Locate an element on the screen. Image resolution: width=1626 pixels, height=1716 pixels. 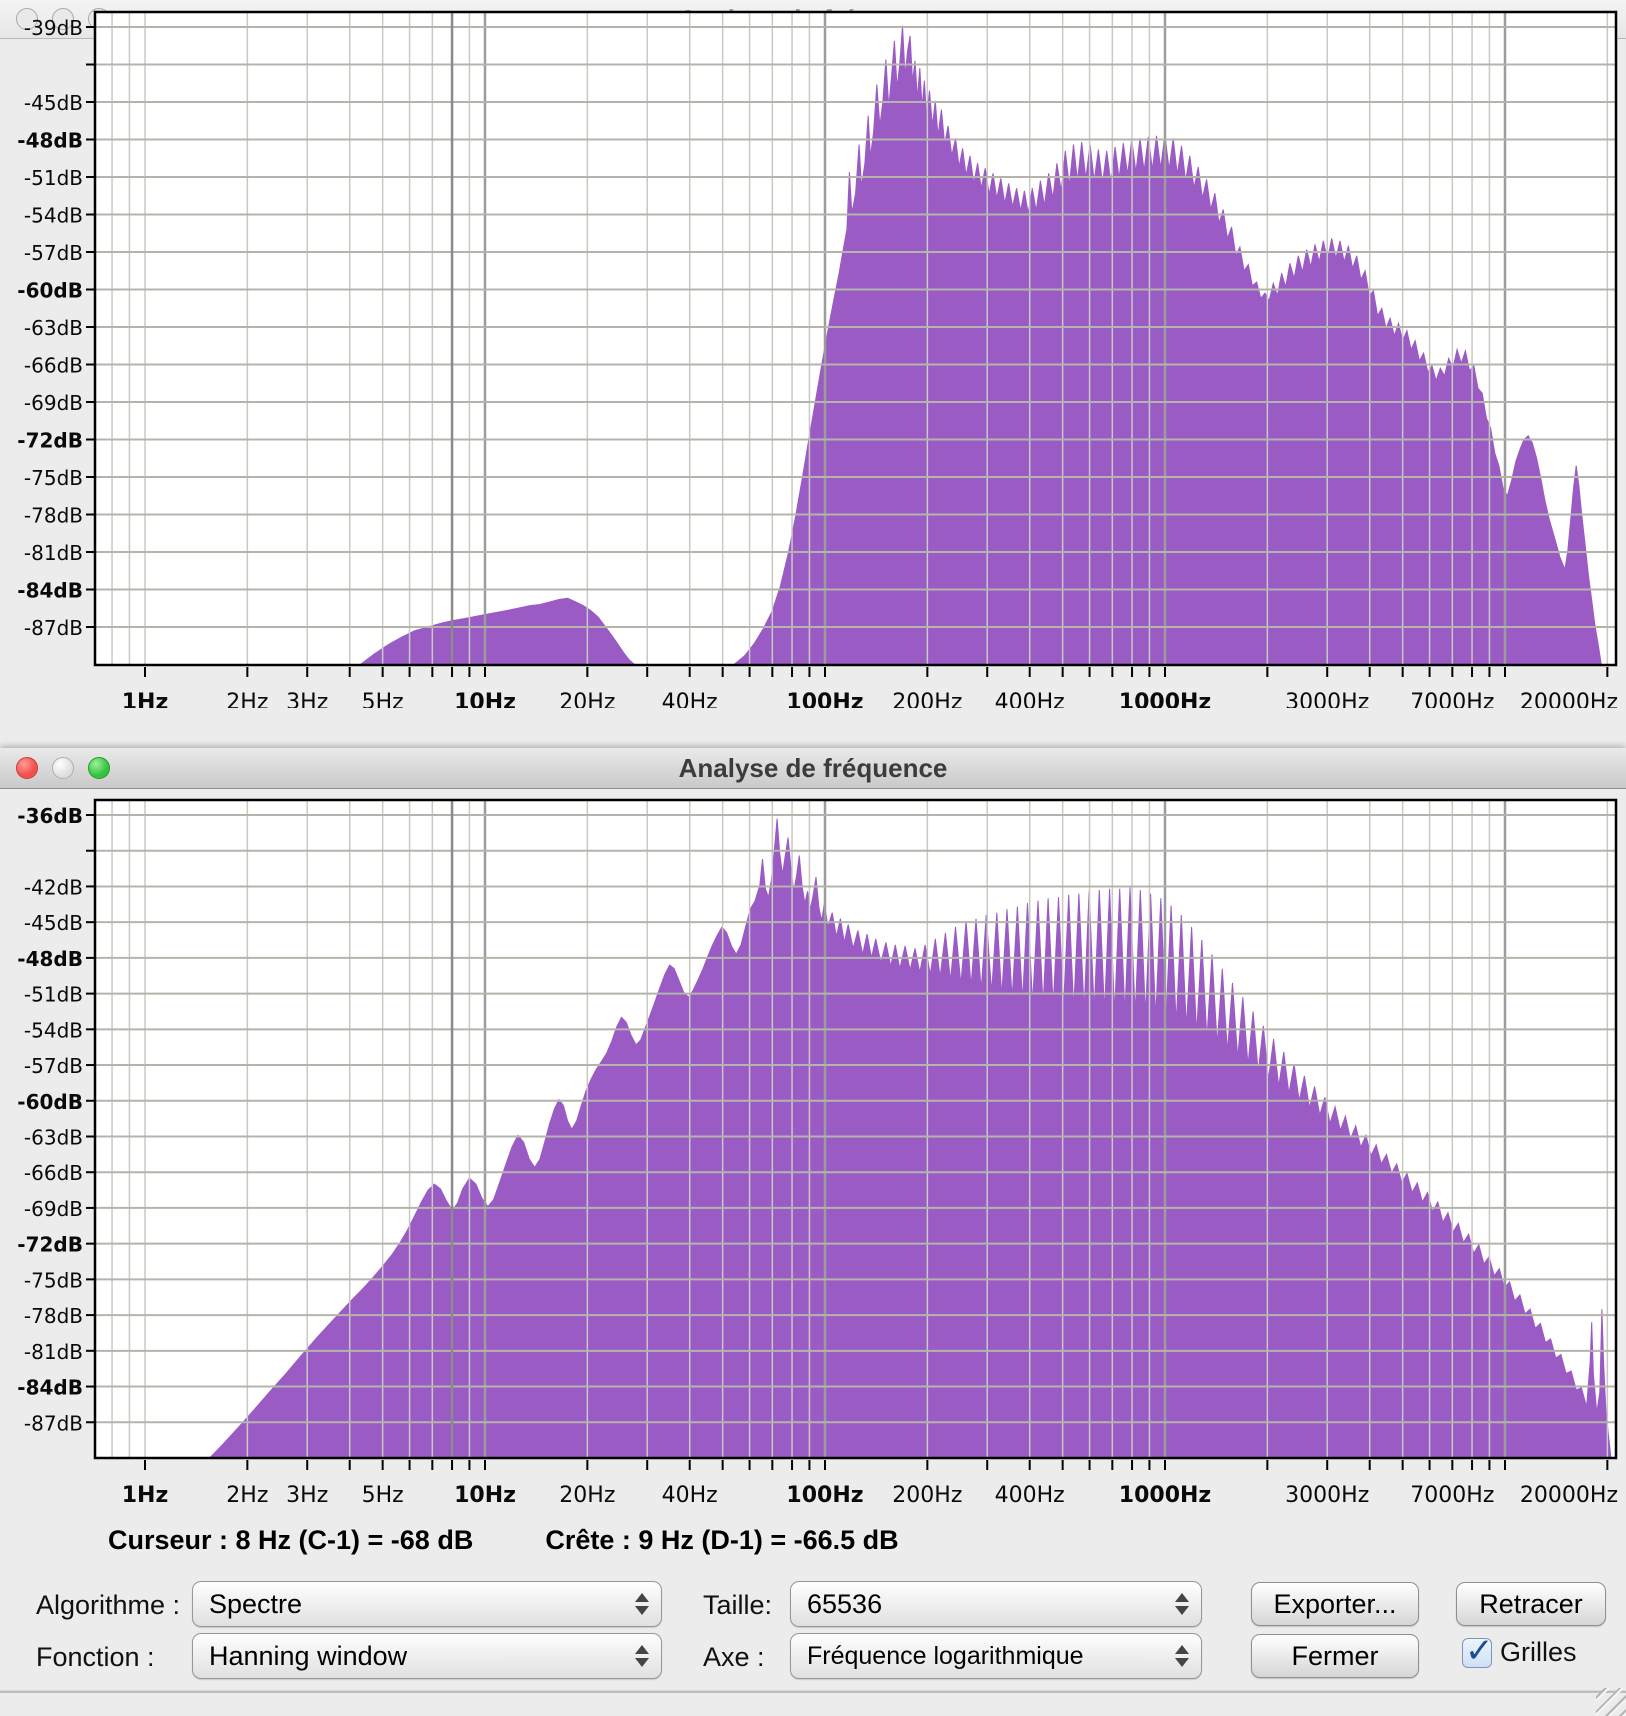
axis-label: Axe : is located at coordinates (734, 1657).